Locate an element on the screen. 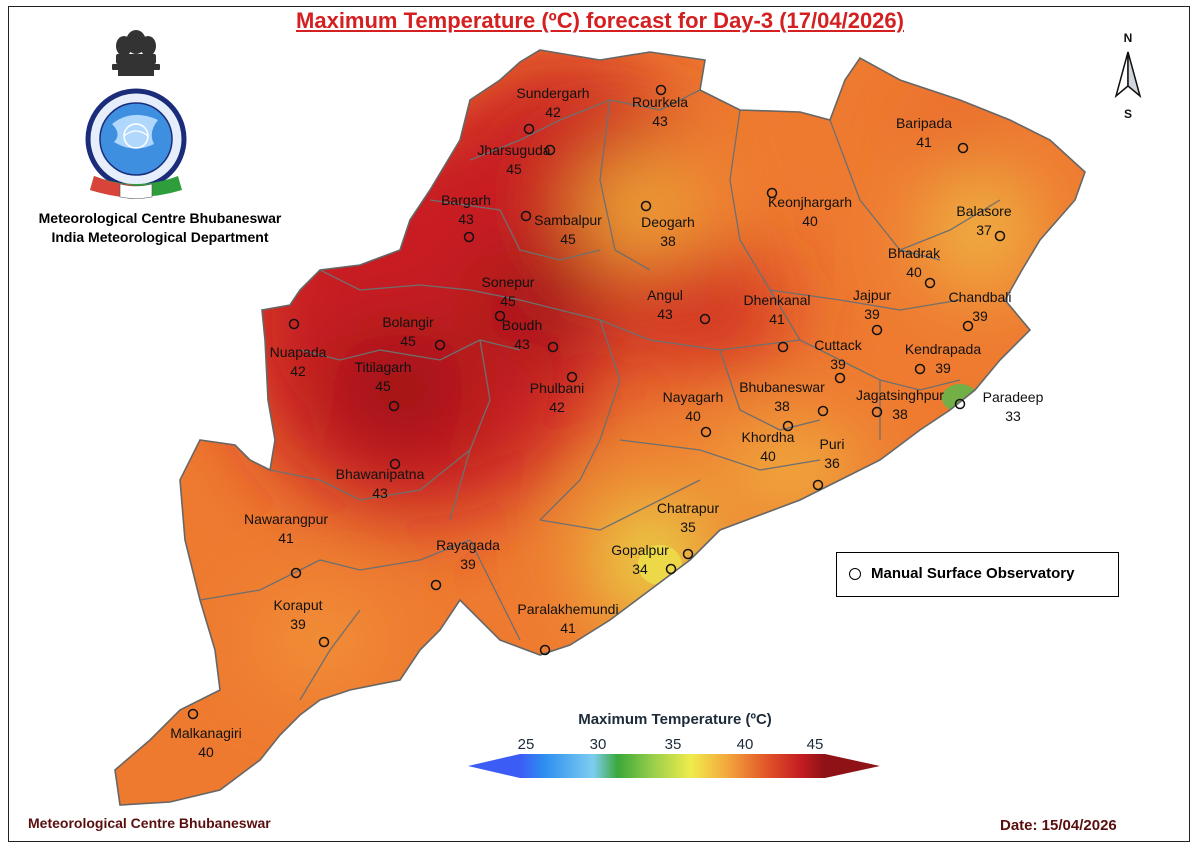 The height and width of the screenshot is (849, 1200). station-temperature: 35 is located at coordinates (688, 527).